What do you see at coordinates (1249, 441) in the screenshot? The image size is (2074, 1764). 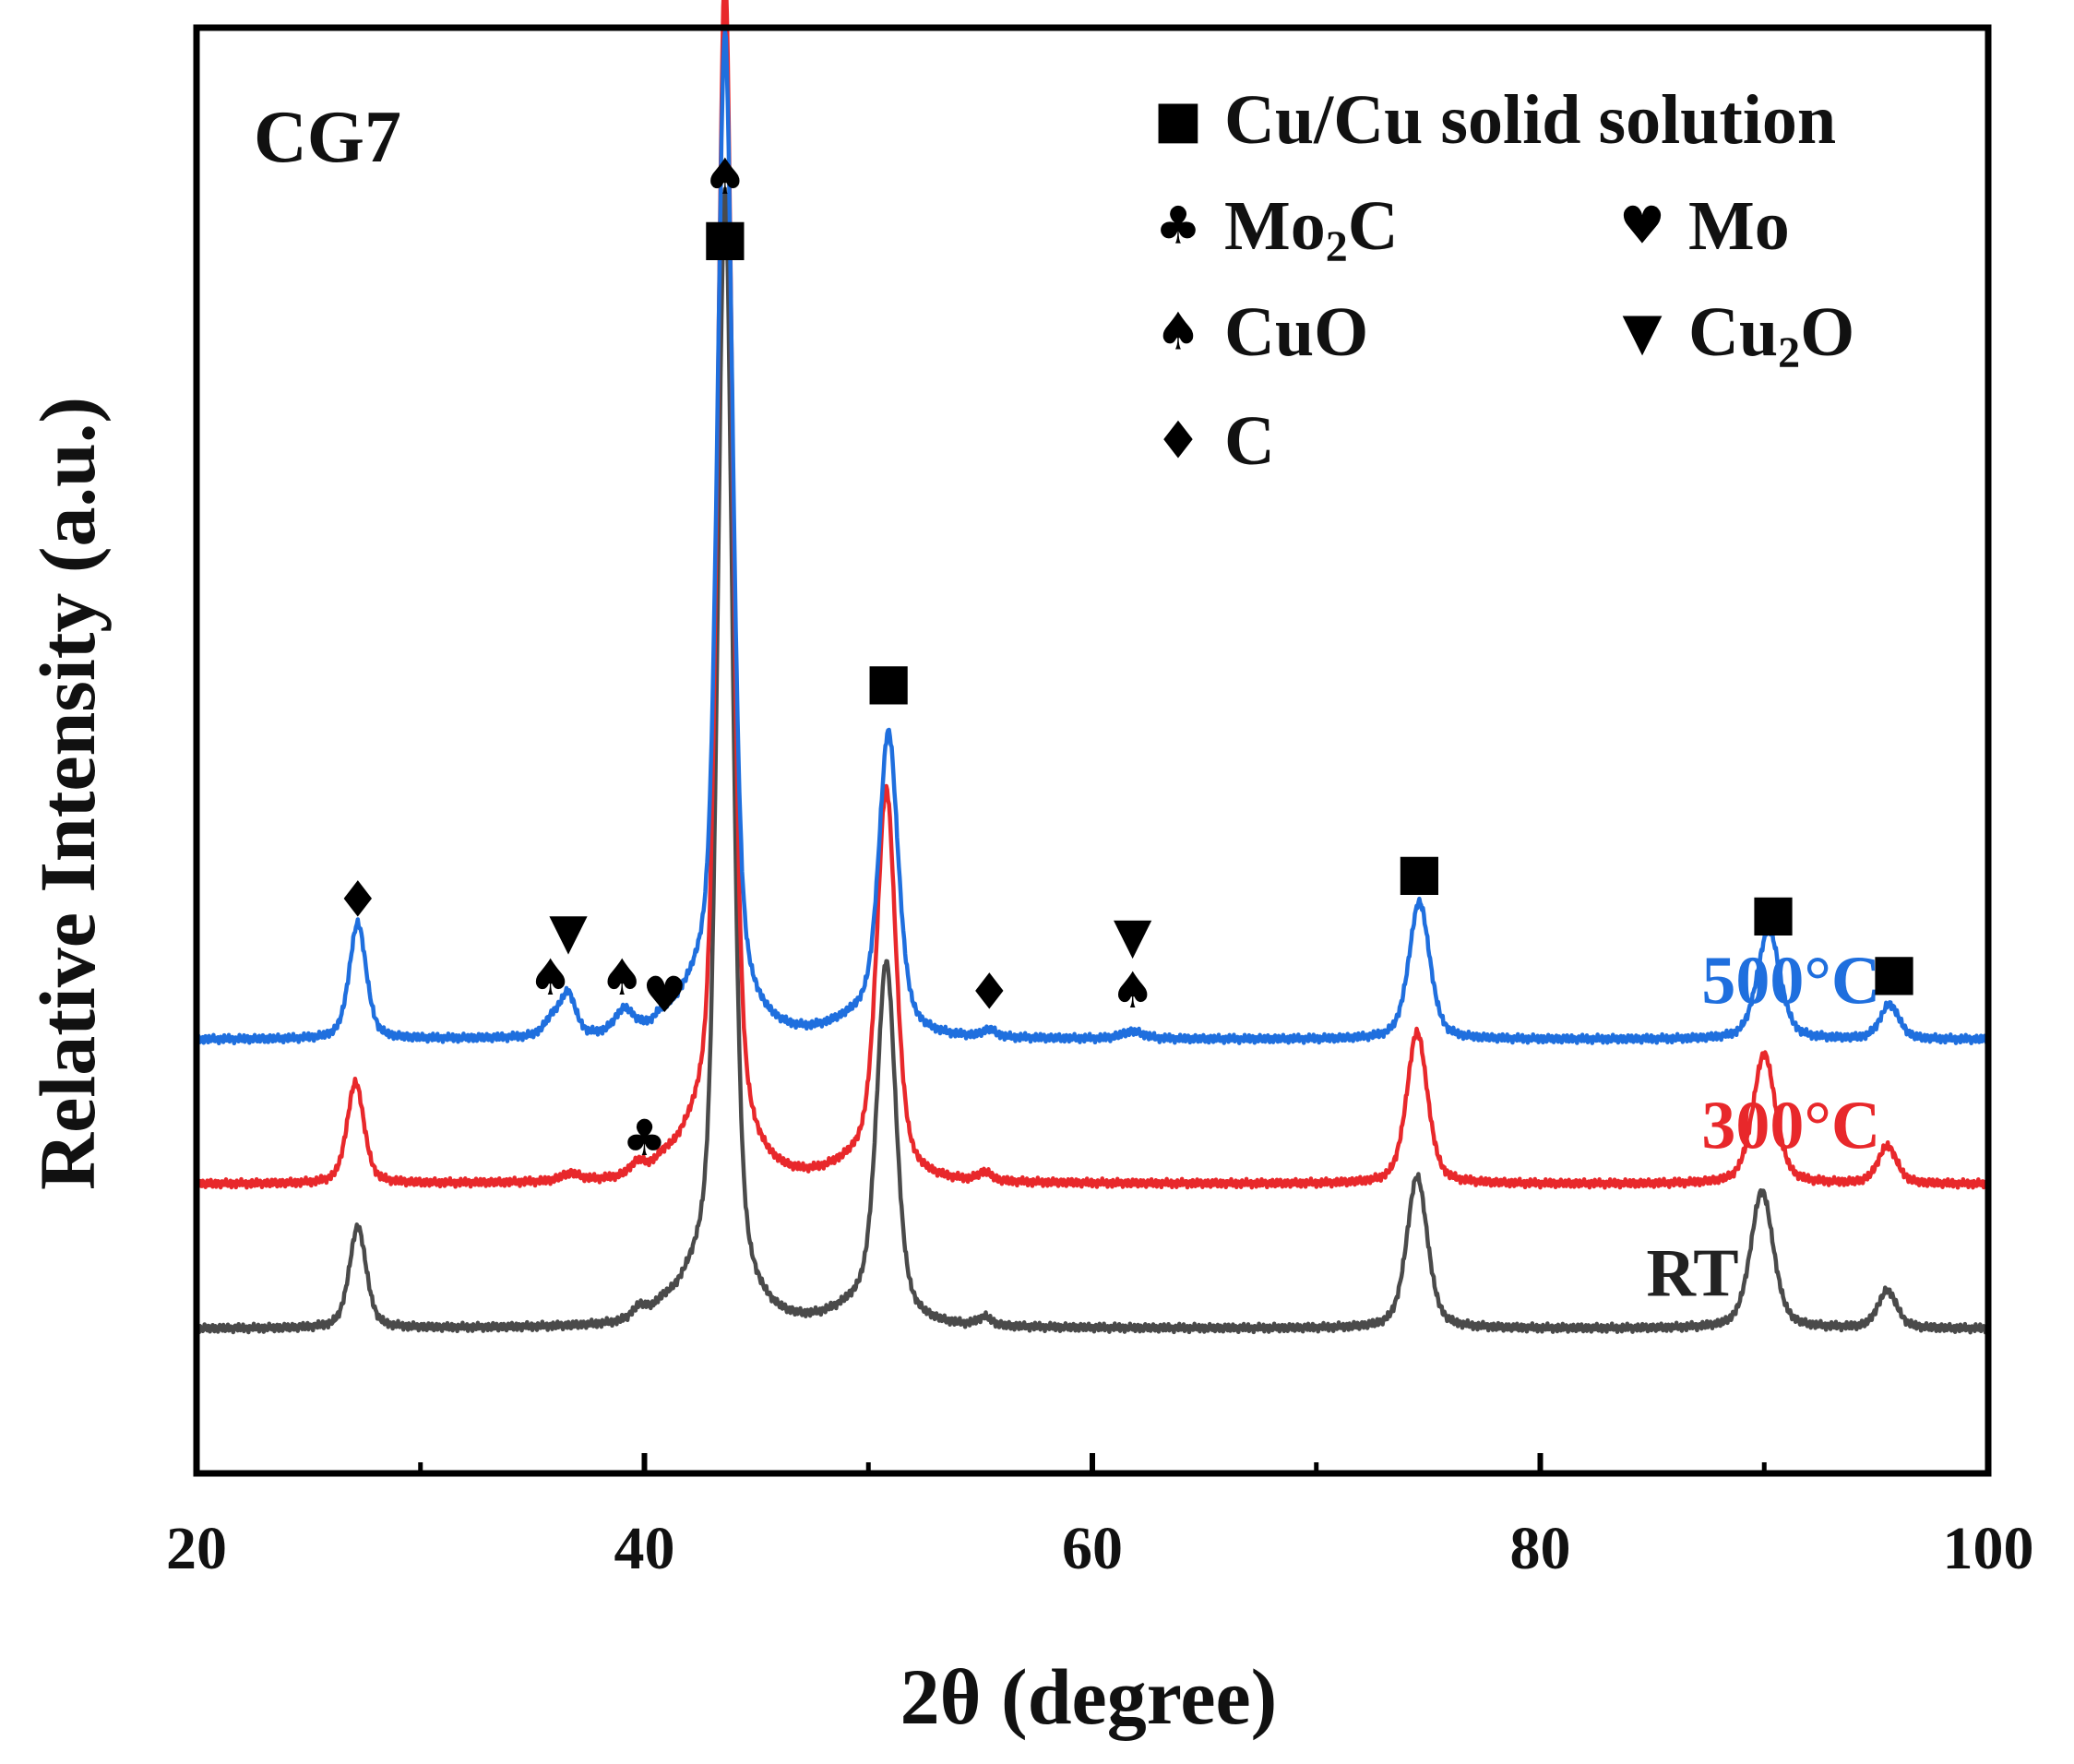 I see `legend-label-5: C` at bounding box center [1249, 441].